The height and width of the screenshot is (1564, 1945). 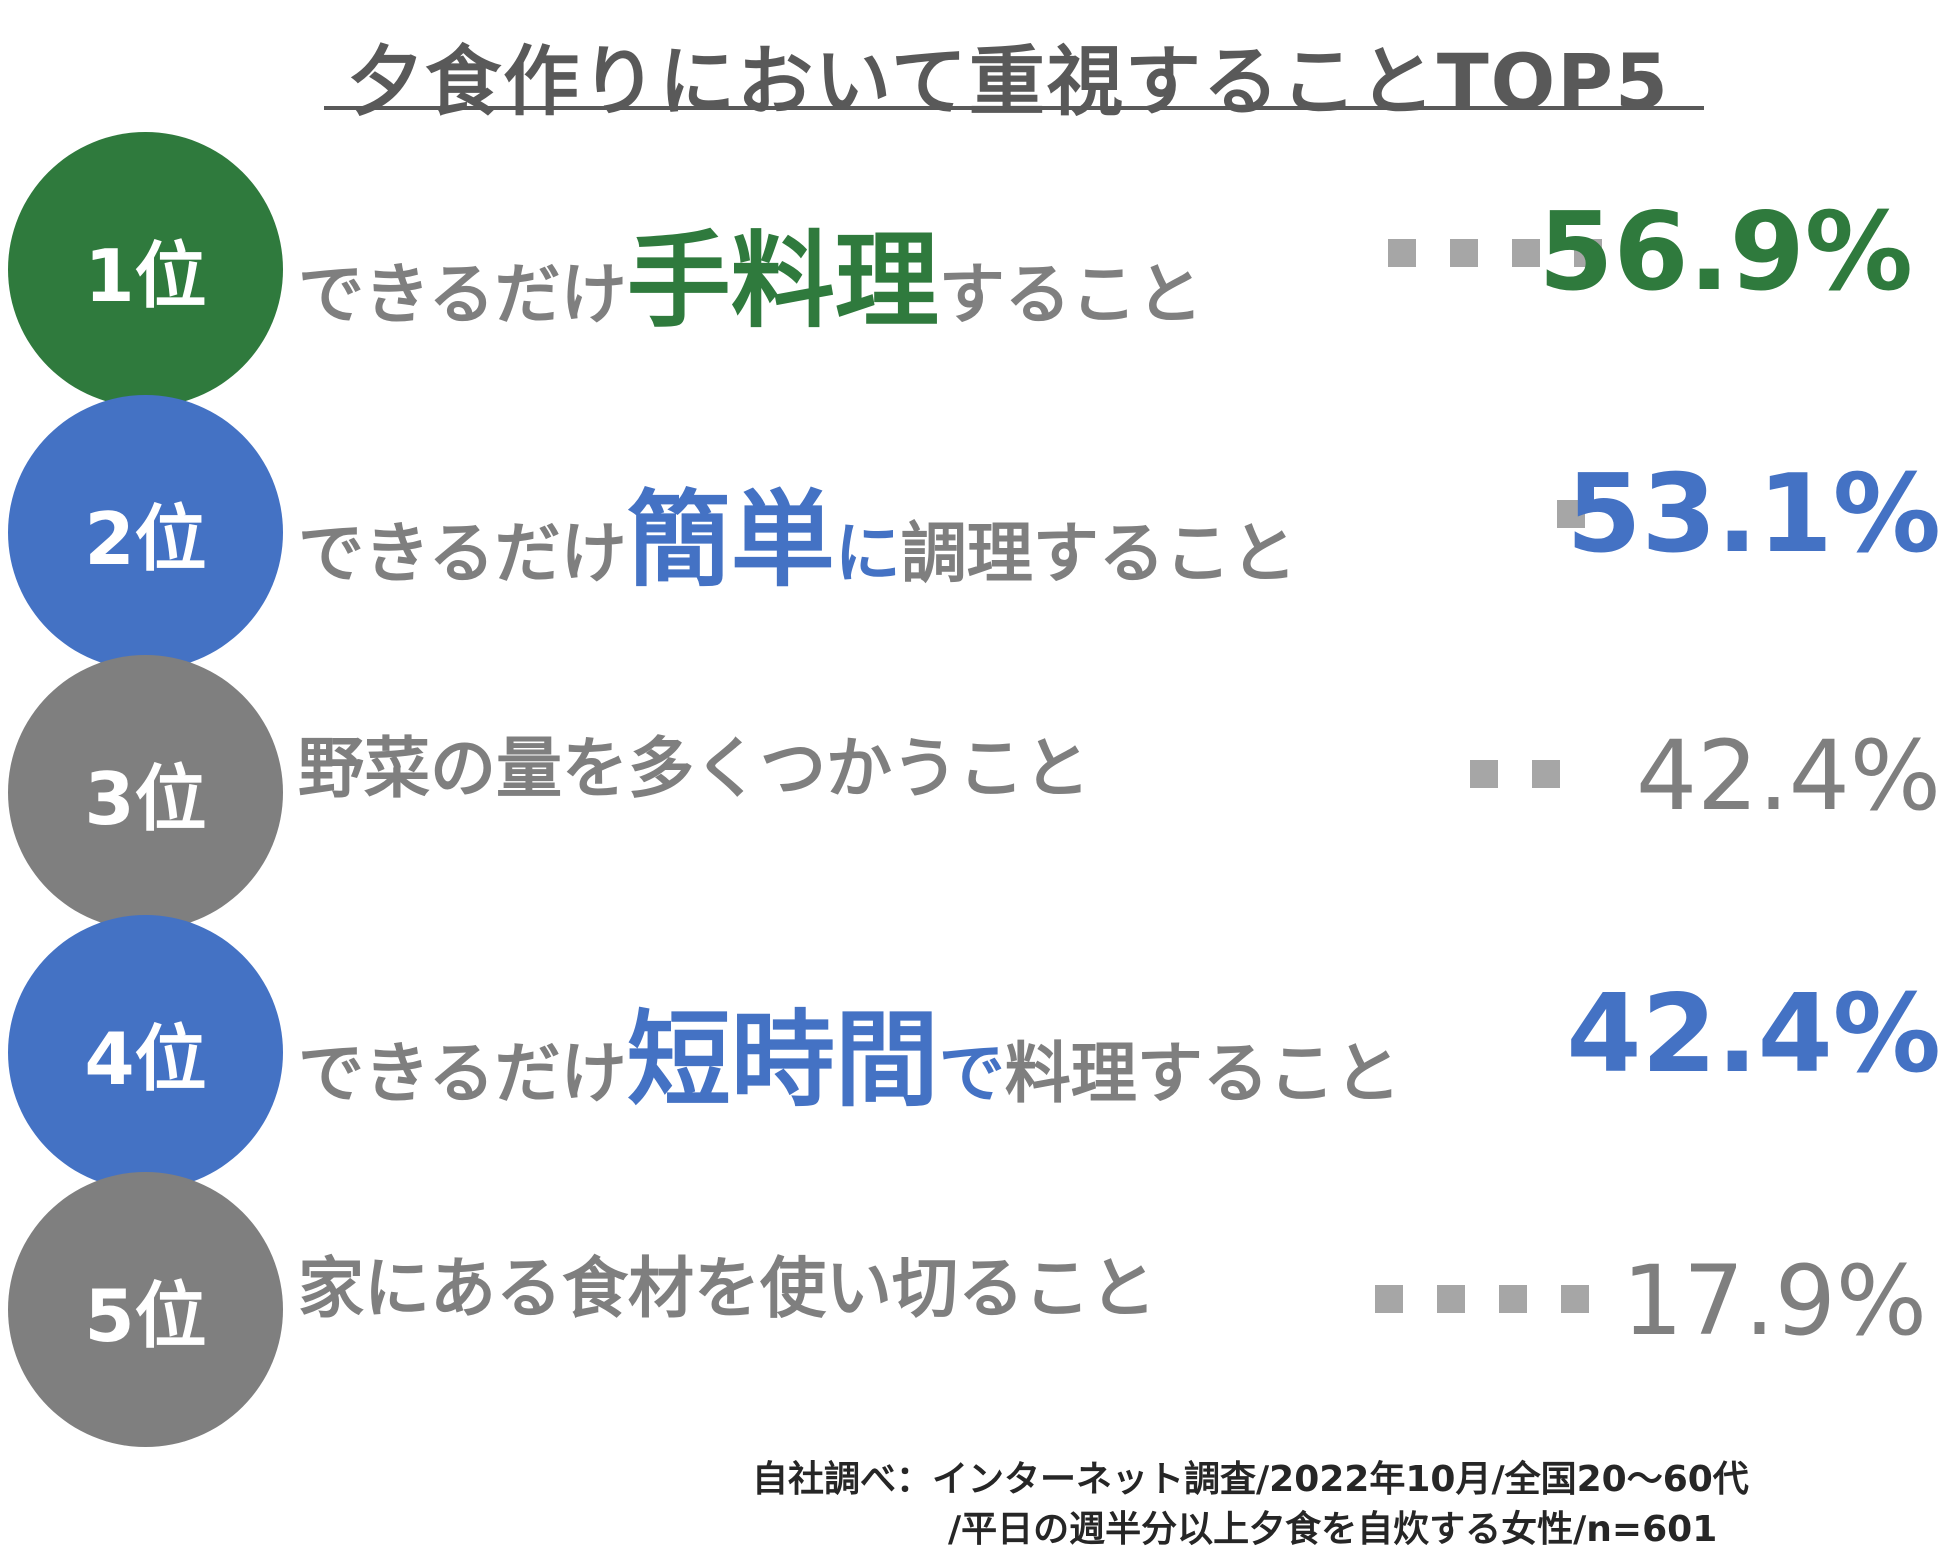 I want to click on source-note-line2: /平日の週半分以上夕食を自炊する女性/n=601, so click(x=1333, y=1529).